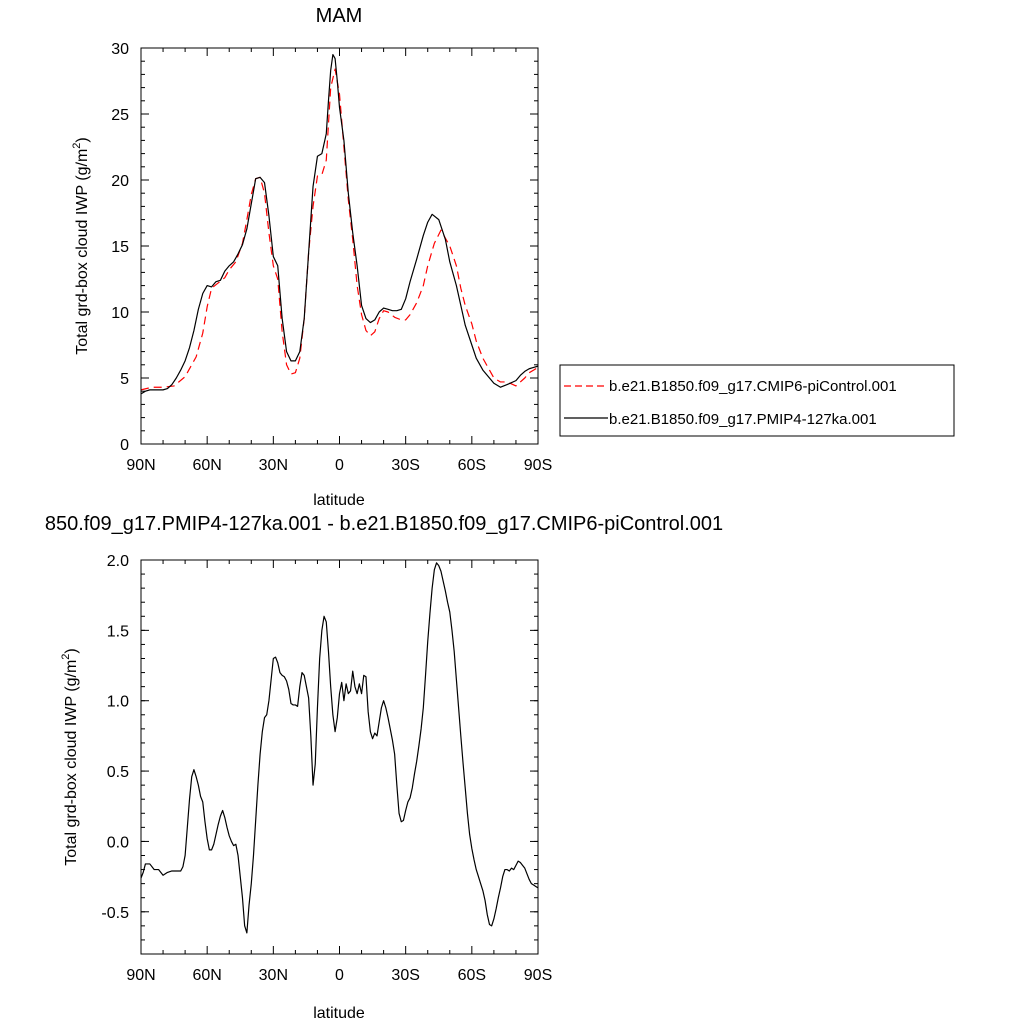 This screenshot has width=1024, height=1024. What do you see at coordinates (339, 975) in the screenshot?
I see `bottom-x-tick-label: 0` at bounding box center [339, 975].